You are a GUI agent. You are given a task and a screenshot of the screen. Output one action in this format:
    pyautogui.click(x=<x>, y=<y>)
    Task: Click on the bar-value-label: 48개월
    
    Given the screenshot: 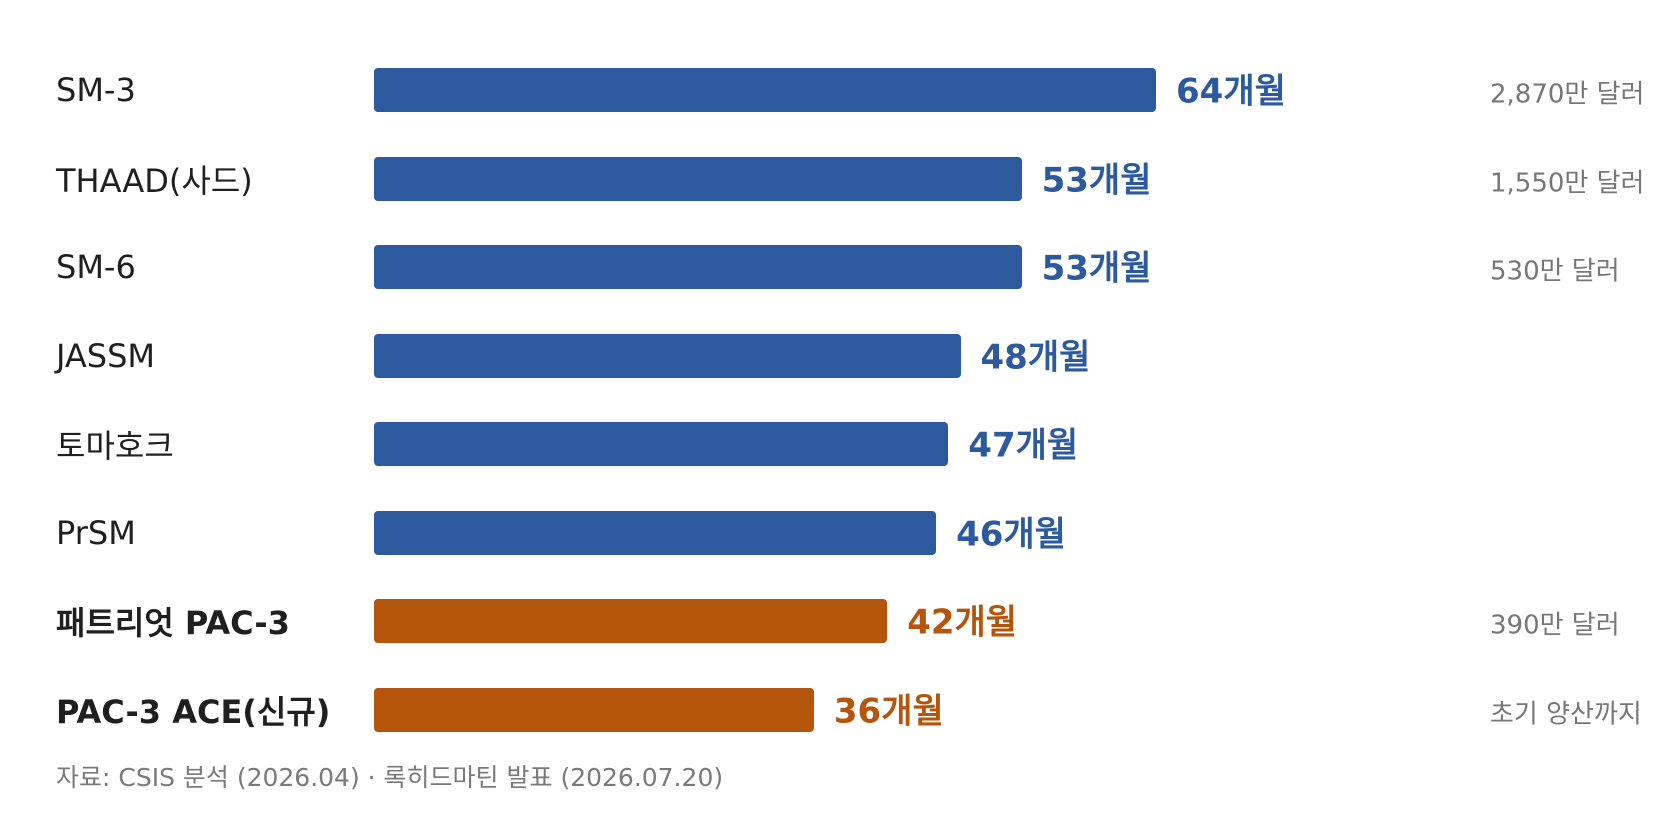 What is the action you would take?
    pyautogui.click(x=1035, y=357)
    